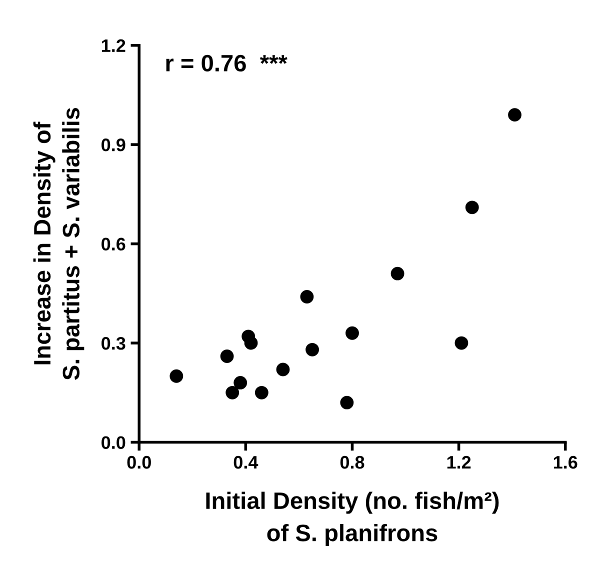  I want to click on y-axis-title: Increase in Density of S. partitus + S. variabilis, so click(58, 244).